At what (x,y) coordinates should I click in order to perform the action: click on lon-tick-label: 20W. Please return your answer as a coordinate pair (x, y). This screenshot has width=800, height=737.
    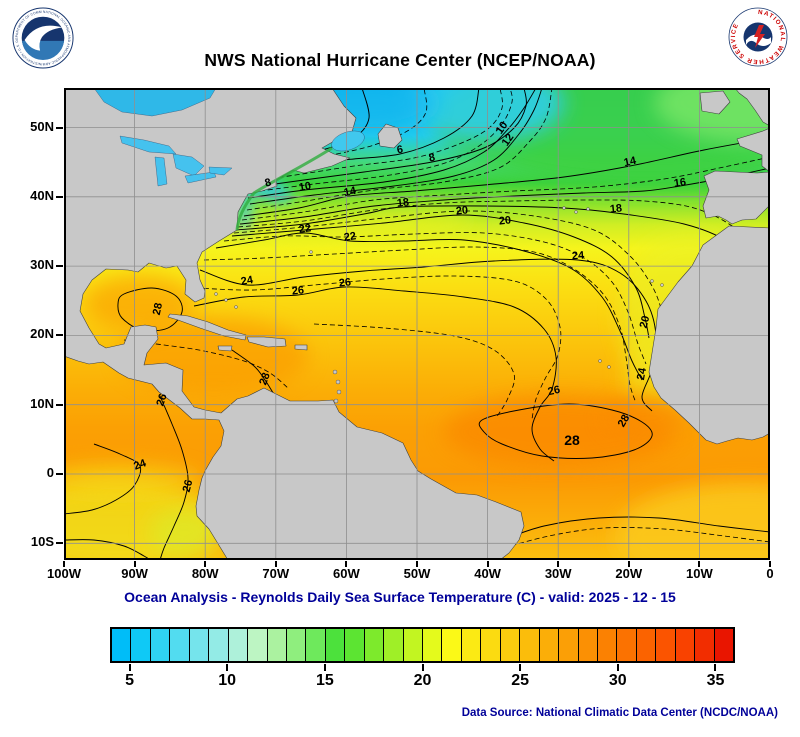
    Looking at the image, I should click on (629, 573).